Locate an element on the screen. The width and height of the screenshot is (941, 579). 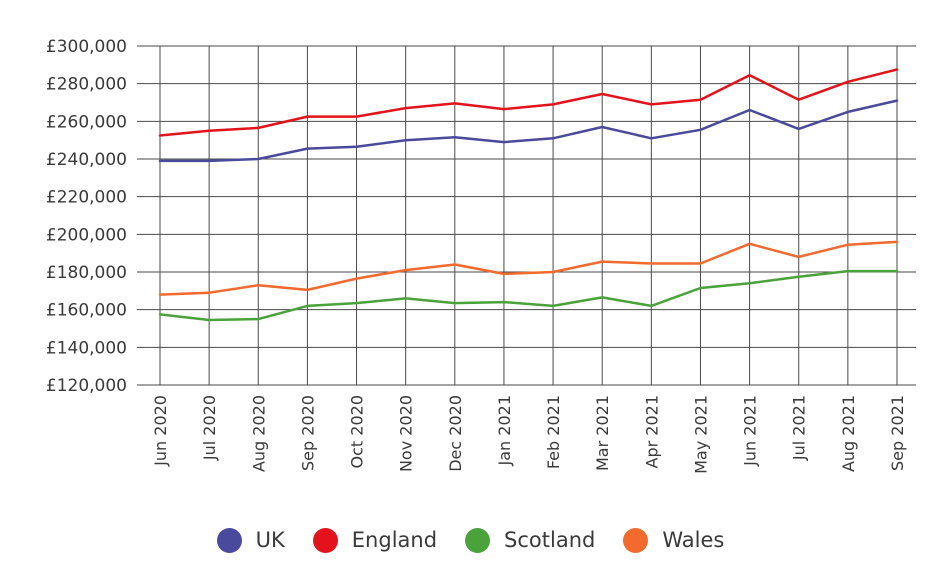
x-tick-label: Mar 2021 is located at coordinates (602, 433).